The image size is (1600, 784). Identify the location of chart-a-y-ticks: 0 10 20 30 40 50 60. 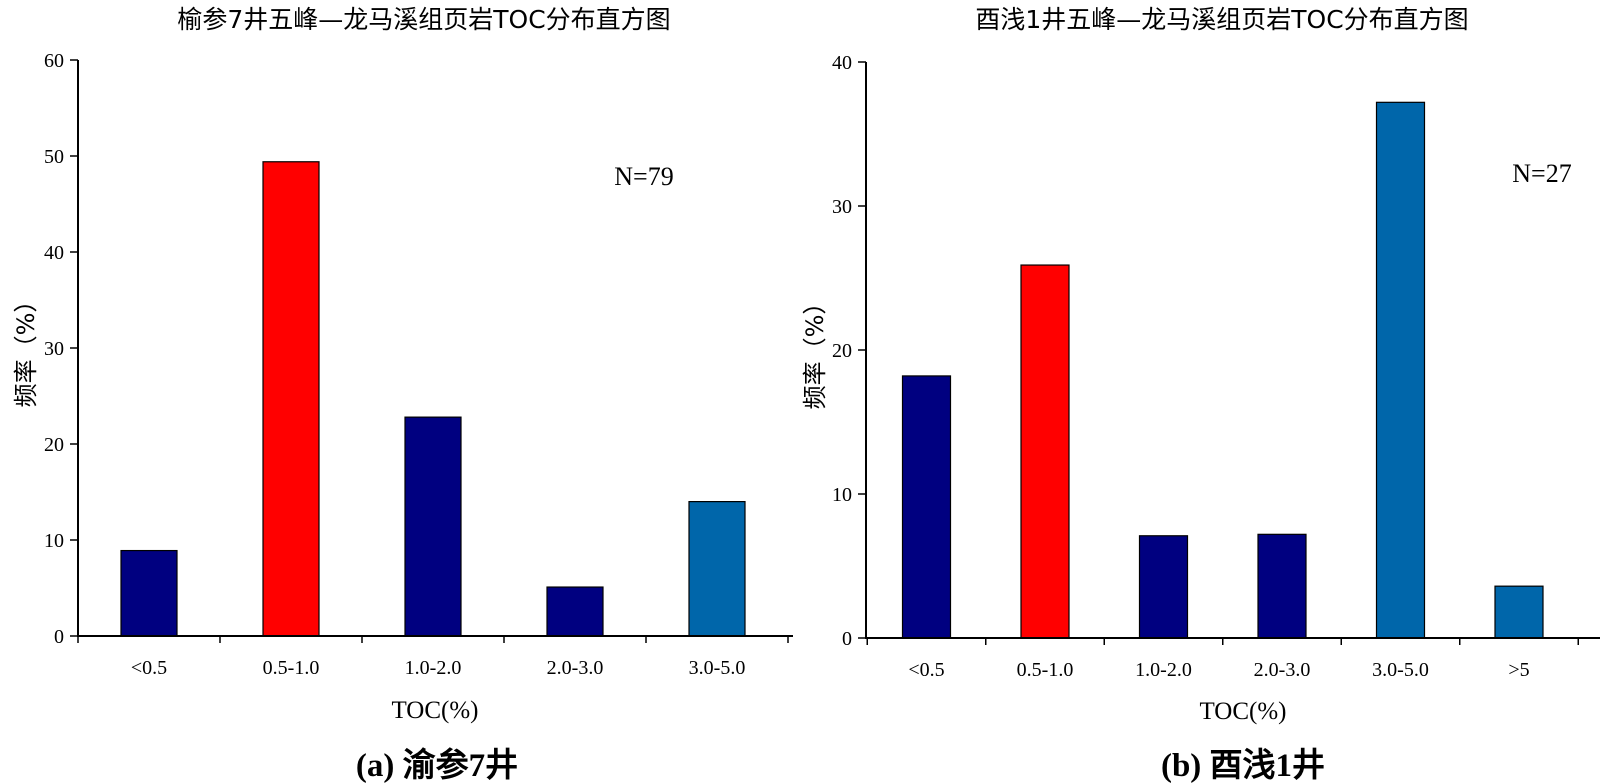
(61, 349).